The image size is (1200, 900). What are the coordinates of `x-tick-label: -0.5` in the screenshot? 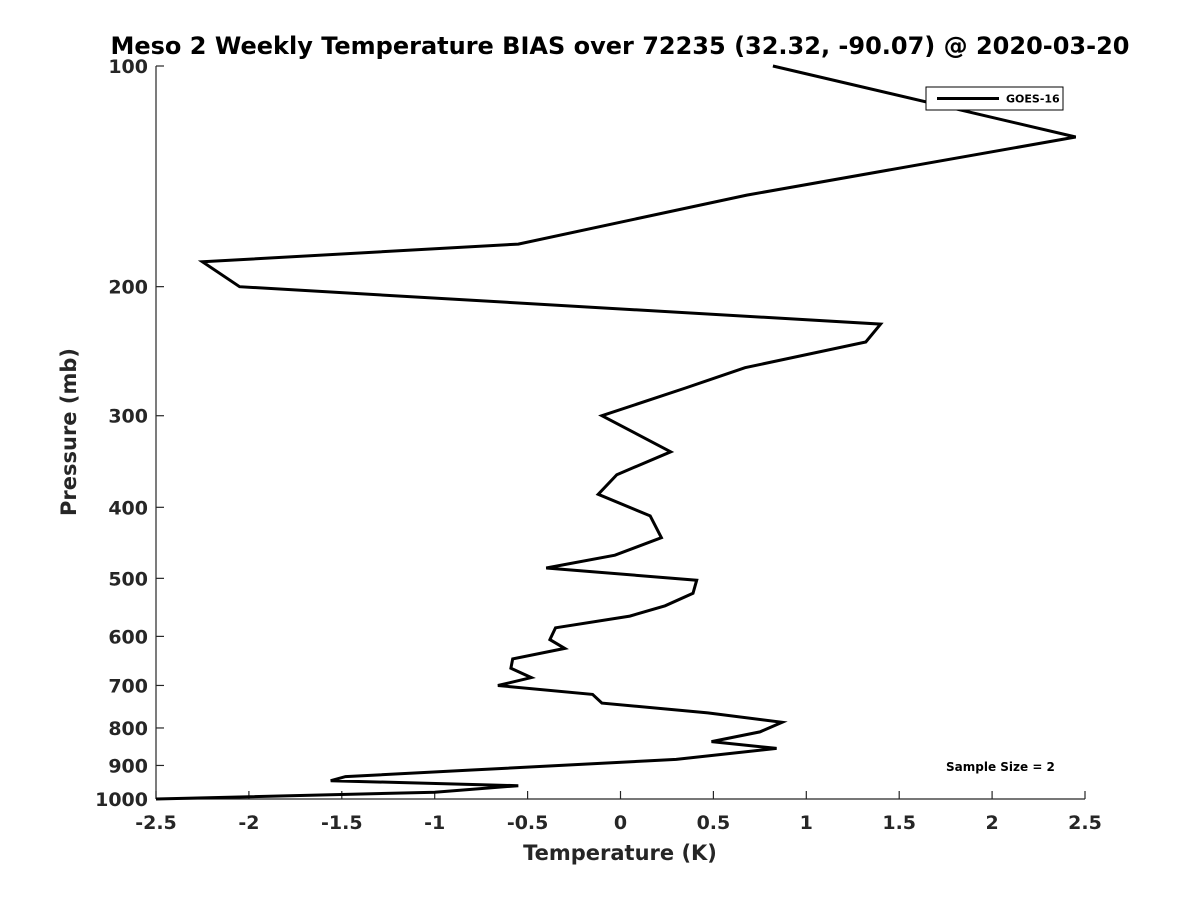 It's located at (528, 823).